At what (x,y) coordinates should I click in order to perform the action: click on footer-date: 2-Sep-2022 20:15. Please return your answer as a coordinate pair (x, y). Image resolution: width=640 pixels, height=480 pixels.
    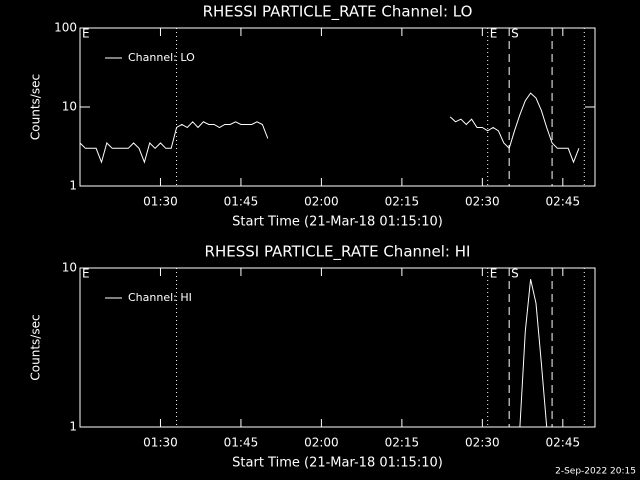
    Looking at the image, I should click on (595, 472).